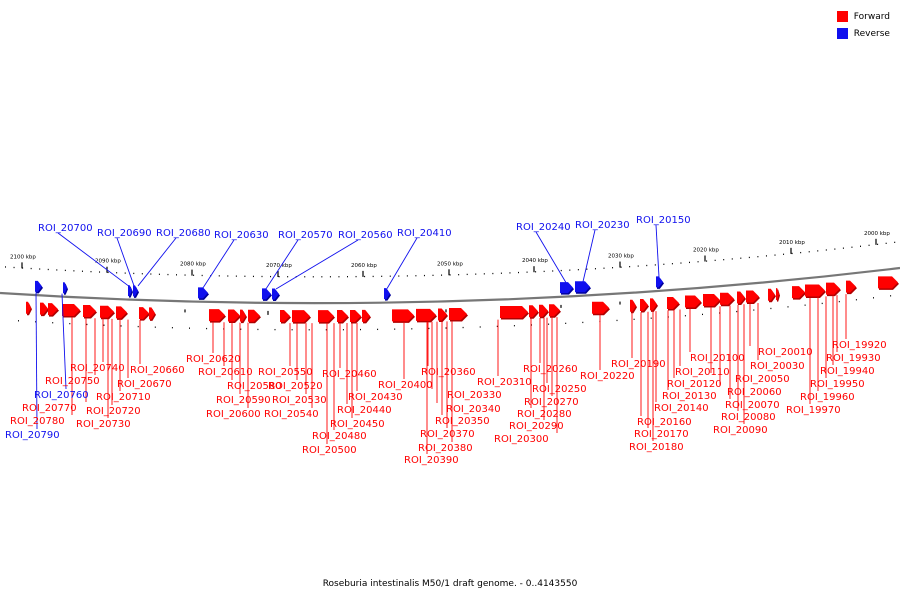 The width and height of the screenshot is (900, 600). Describe the element at coordinates (536, 426) in the screenshot. I see `gene-label: ROI_20290` at that location.